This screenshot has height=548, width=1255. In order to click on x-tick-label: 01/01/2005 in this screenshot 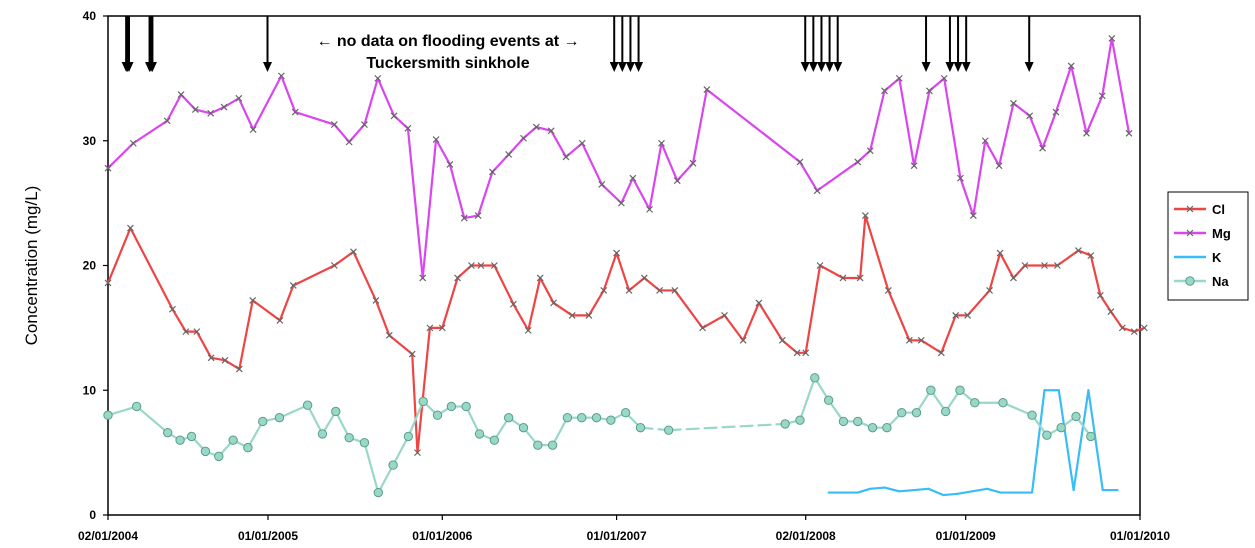, I will do `click(268, 536)`.